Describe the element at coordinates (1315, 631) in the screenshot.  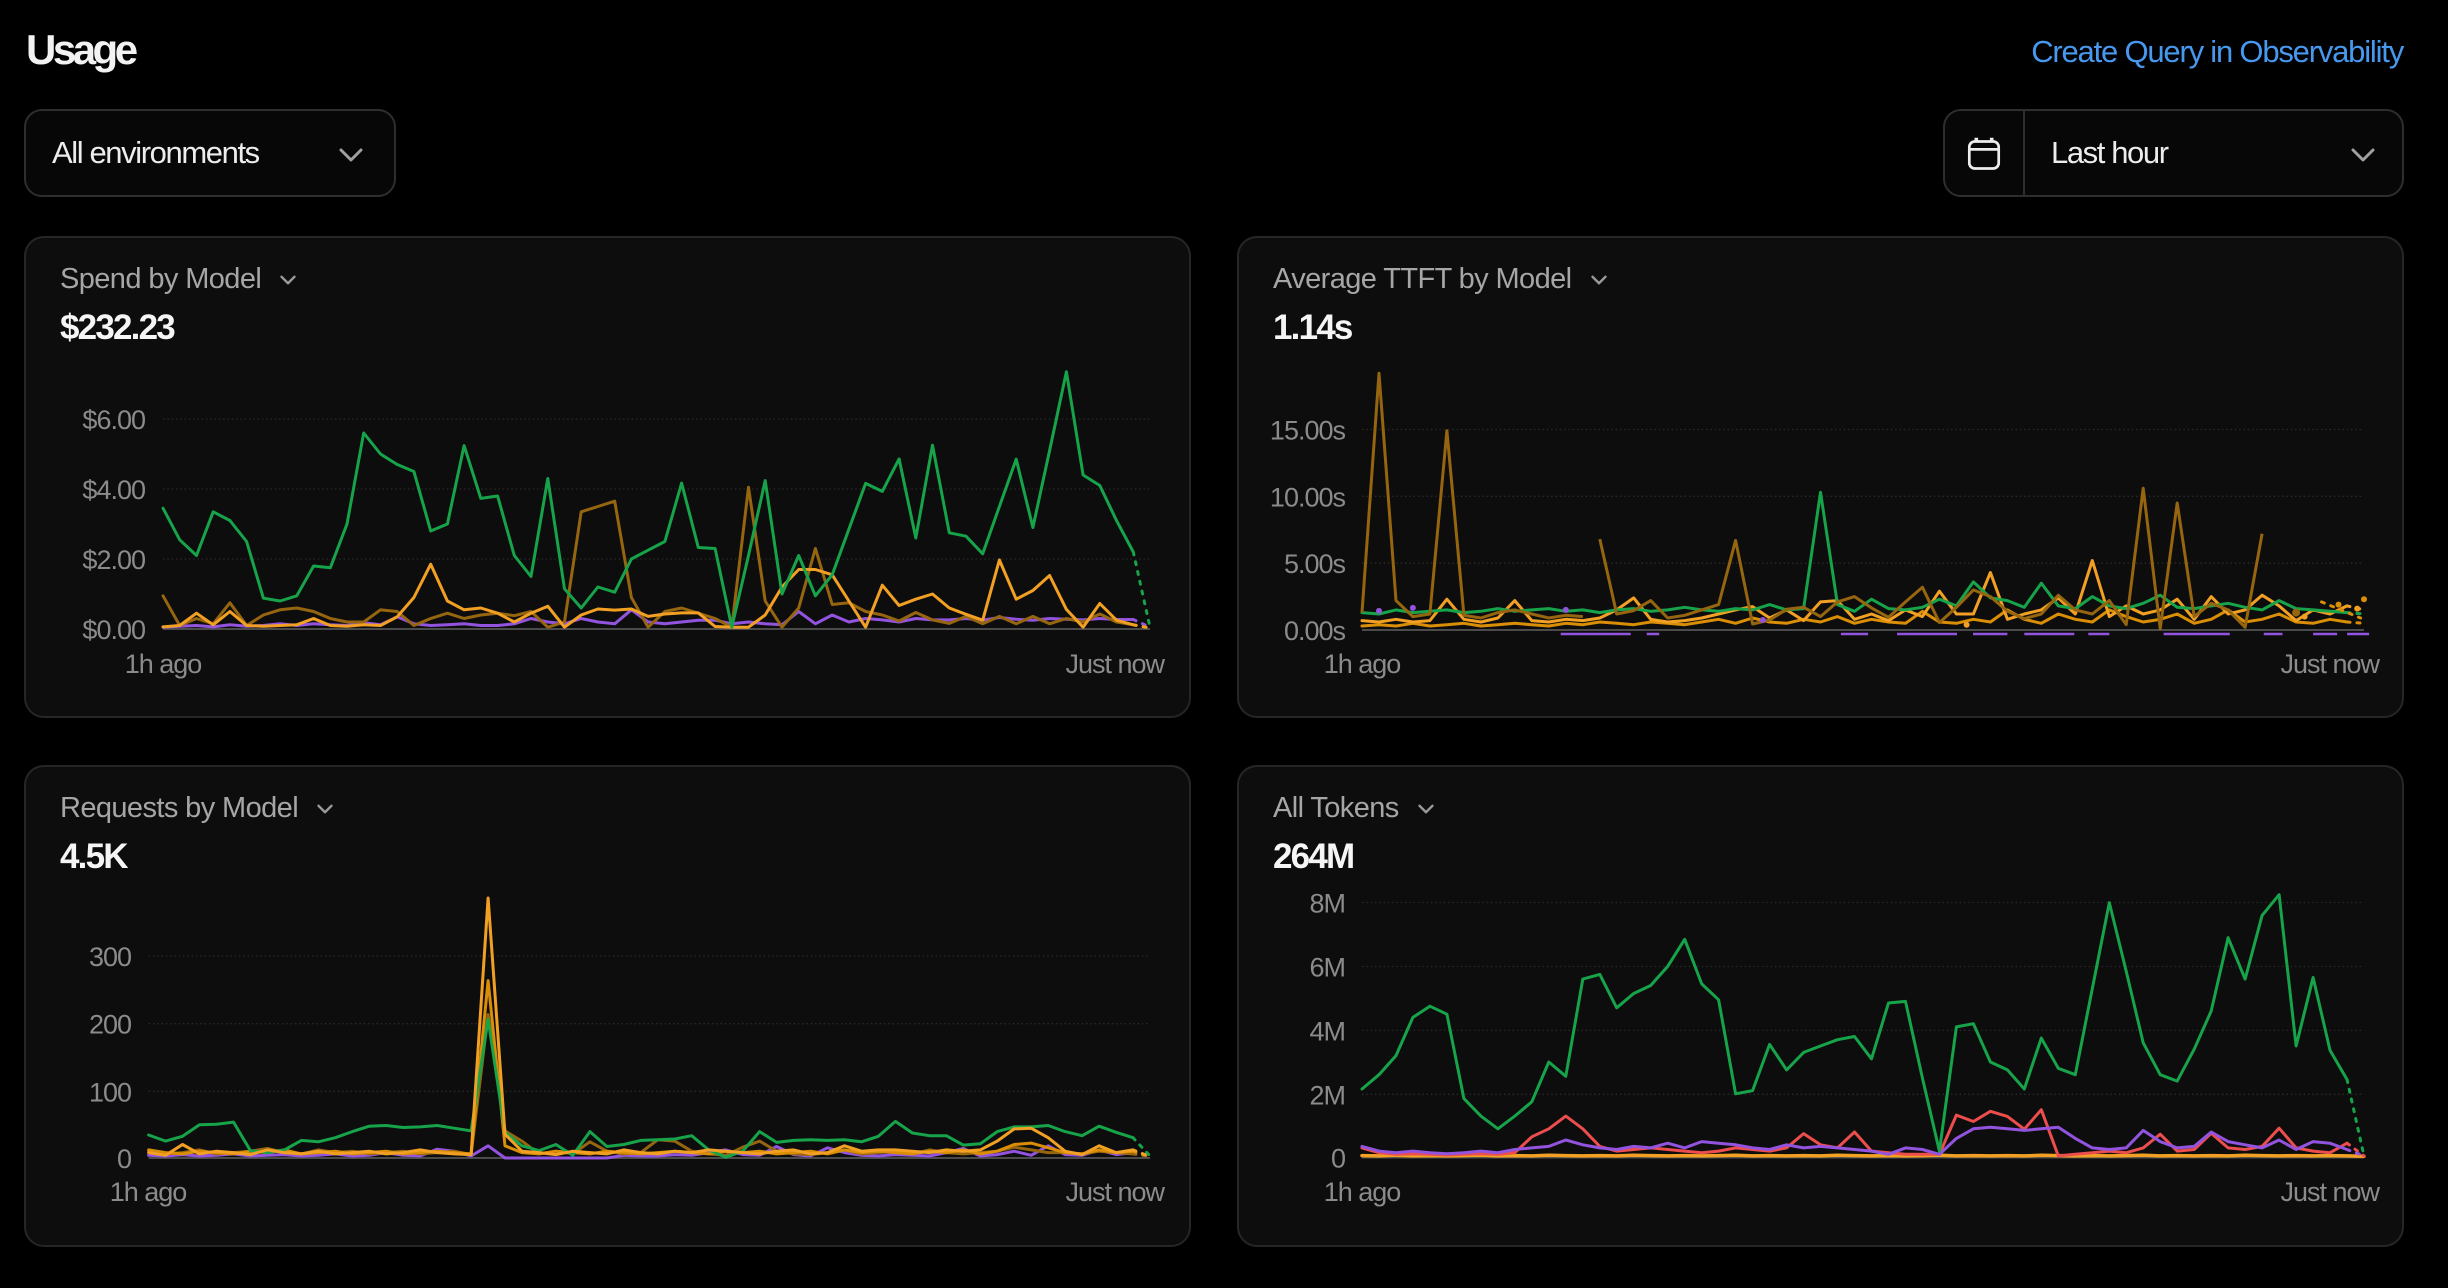
I see `svg-text: 0.00s` at that location.